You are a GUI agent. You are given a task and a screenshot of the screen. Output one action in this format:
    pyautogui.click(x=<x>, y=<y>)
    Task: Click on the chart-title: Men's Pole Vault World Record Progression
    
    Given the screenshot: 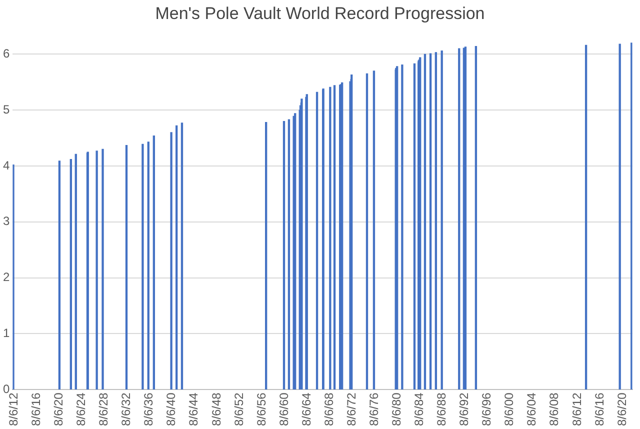 What is the action you would take?
    pyautogui.click(x=320, y=14)
    